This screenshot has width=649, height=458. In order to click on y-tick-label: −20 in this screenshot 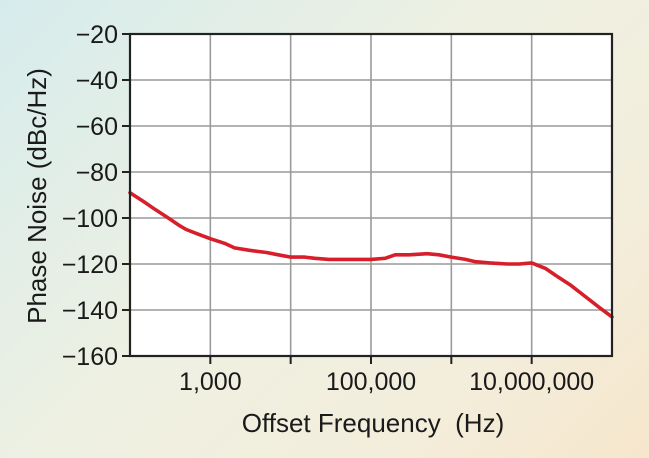, I will do `click(97, 35)`.